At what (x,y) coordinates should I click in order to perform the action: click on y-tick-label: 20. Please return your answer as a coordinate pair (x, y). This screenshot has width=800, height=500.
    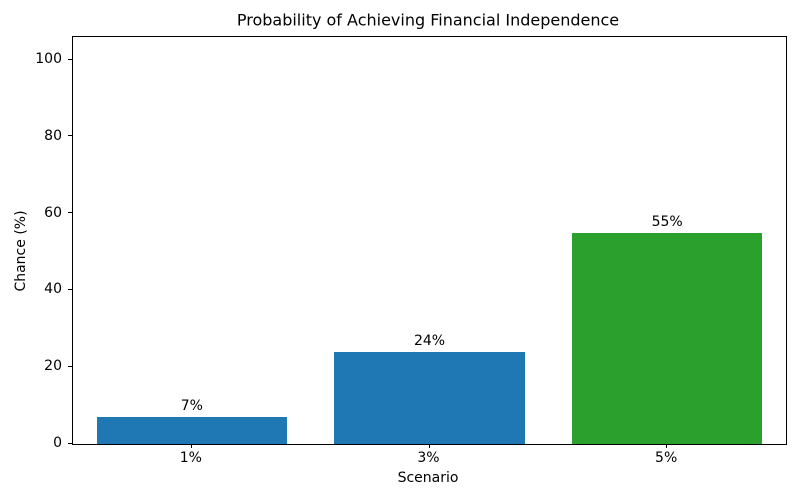
    Looking at the image, I should click on (53, 366).